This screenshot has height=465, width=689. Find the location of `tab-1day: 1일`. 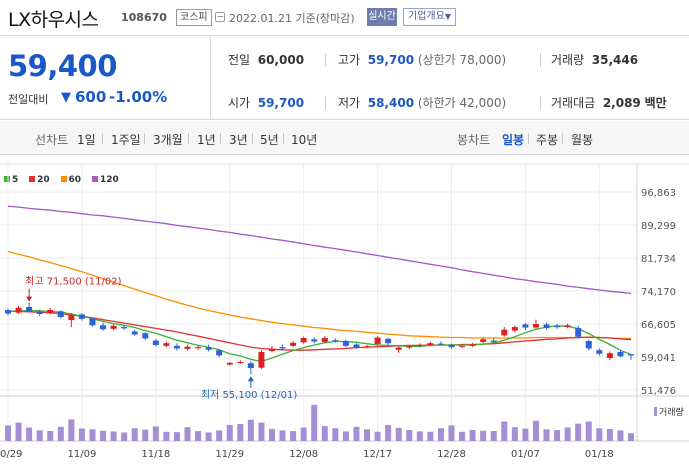

tab-1day: 1일 is located at coordinates (86, 140).